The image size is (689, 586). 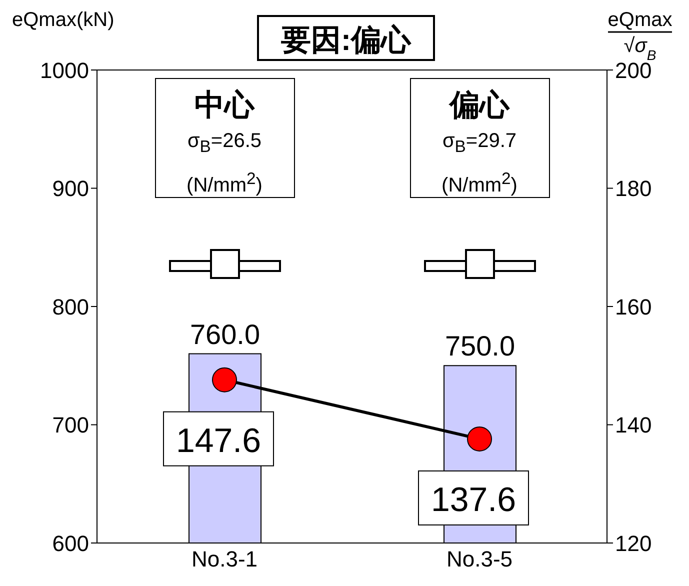 What do you see at coordinates (479, 143) in the screenshot?
I see `annotation: 偏心 σ$_{B}$=29.7 (N/mm$^{2}$)` at bounding box center [479, 143].